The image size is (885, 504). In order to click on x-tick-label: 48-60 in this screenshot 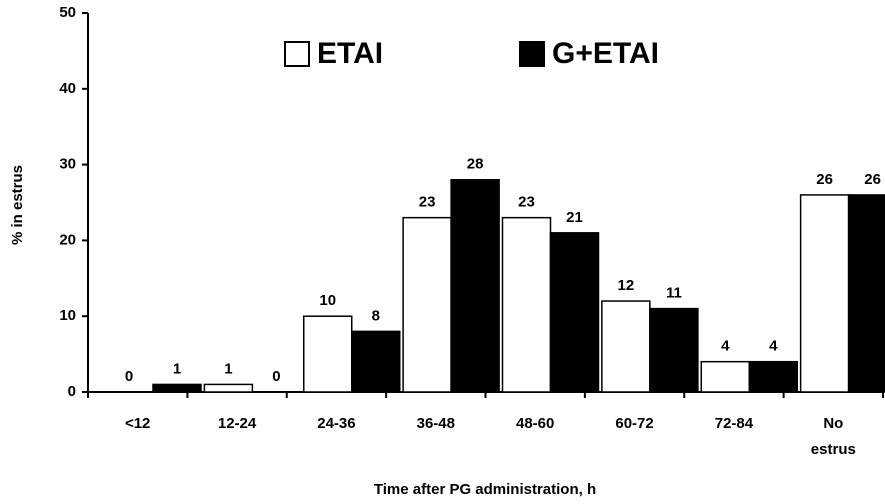, I will do `click(535, 423)`.